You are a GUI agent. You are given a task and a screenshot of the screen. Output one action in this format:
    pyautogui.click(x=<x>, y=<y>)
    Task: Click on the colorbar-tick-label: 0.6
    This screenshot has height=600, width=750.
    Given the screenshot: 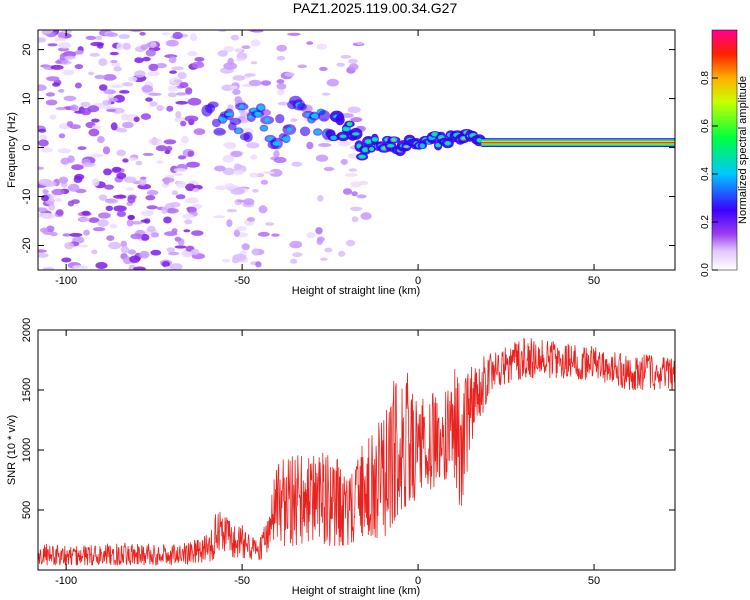 What is the action you would take?
    pyautogui.click(x=705, y=126)
    